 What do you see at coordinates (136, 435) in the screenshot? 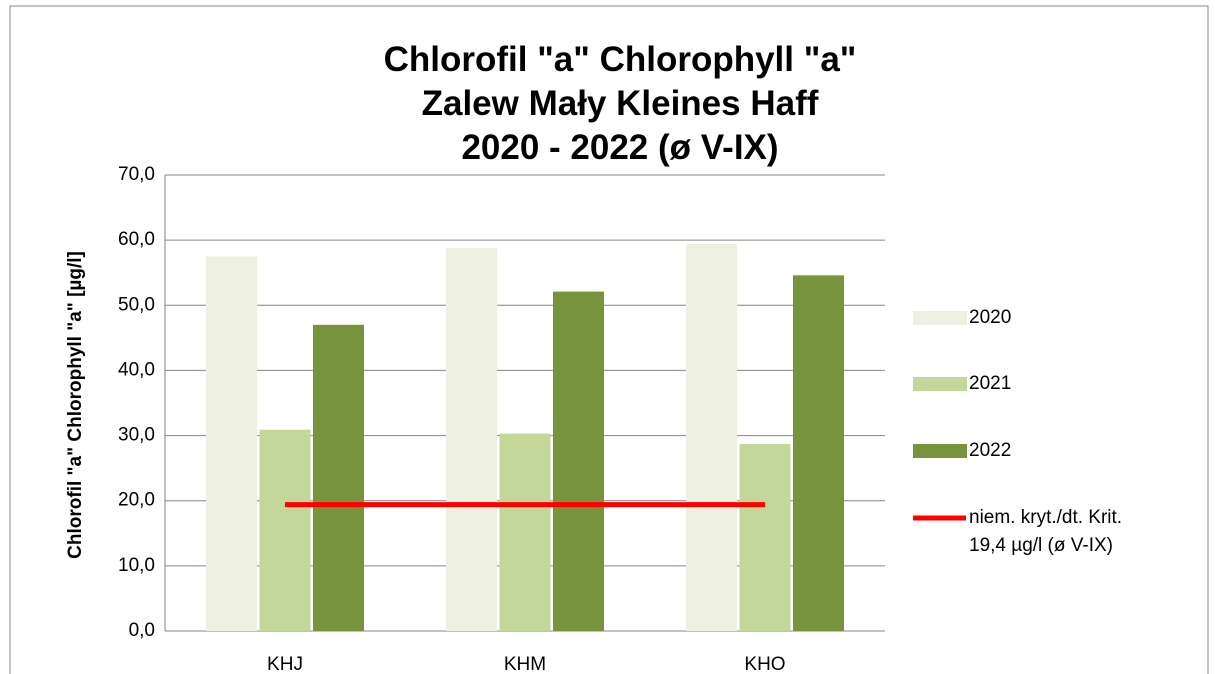
I see `y-tick-label: 30,0` at bounding box center [136, 435].